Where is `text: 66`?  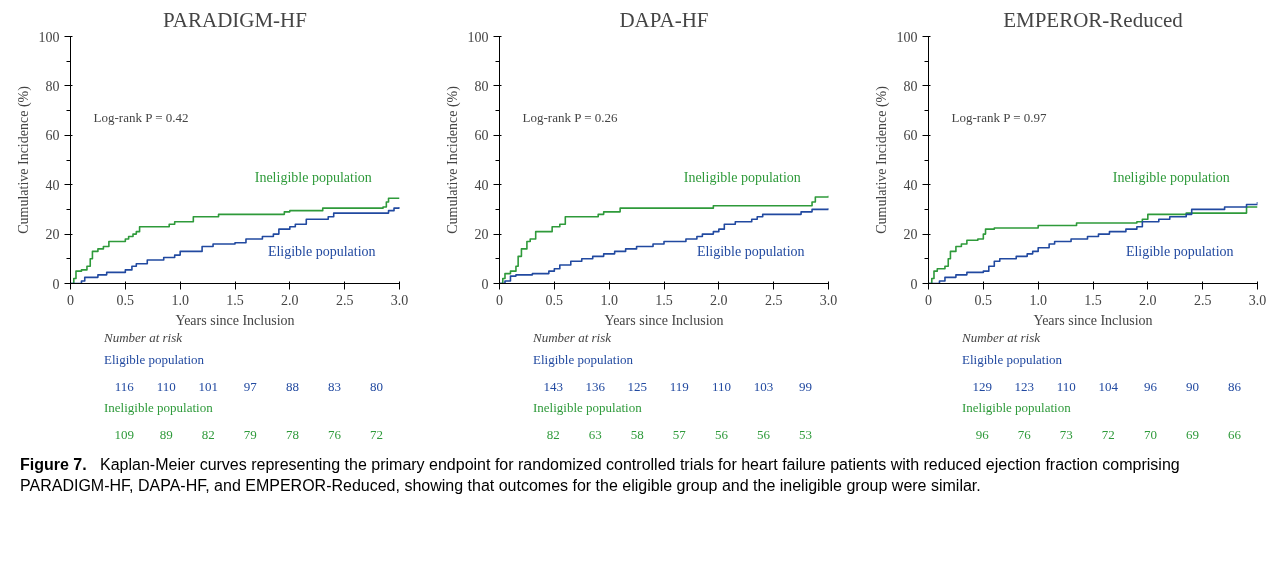
text: 66 is located at coordinates (1234, 434).